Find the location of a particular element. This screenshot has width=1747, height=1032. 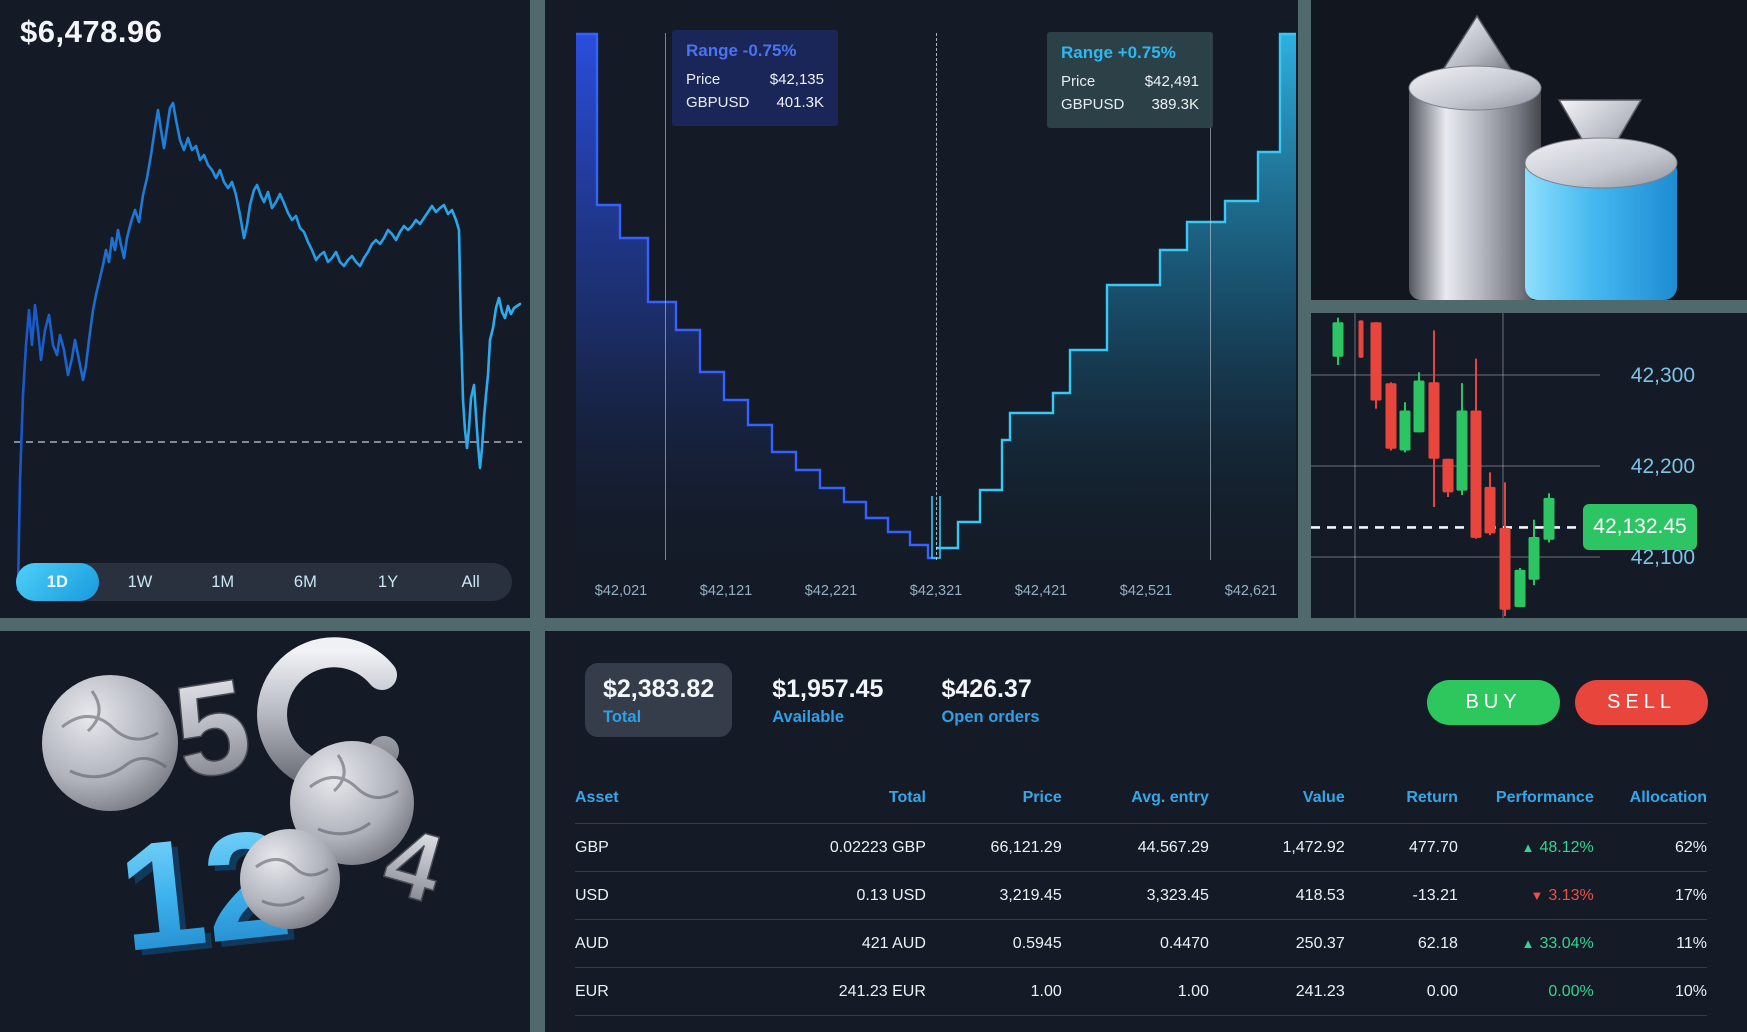

asset-name: GBP is located at coordinates (592, 847).